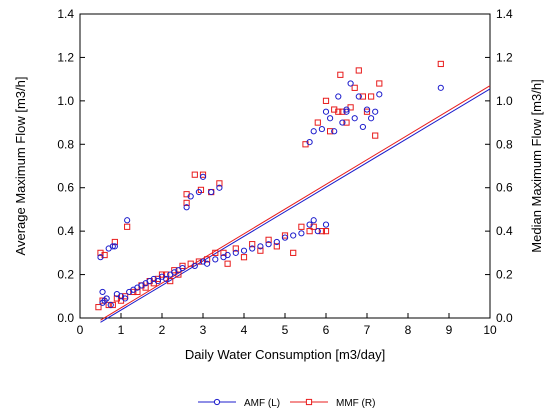 Image resolution: width=550 pixels, height=420 pixels. Describe the element at coordinates (504, 101) in the screenshot. I see `y-tick-label-right: 1.0` at that location.